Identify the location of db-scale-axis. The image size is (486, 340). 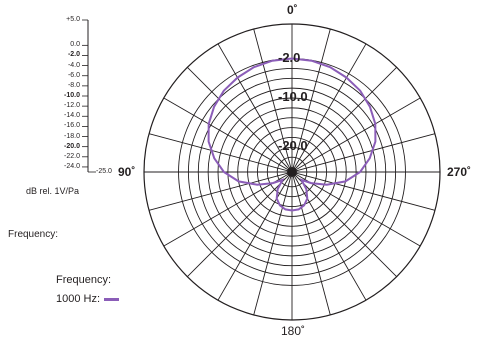
(89, 96).